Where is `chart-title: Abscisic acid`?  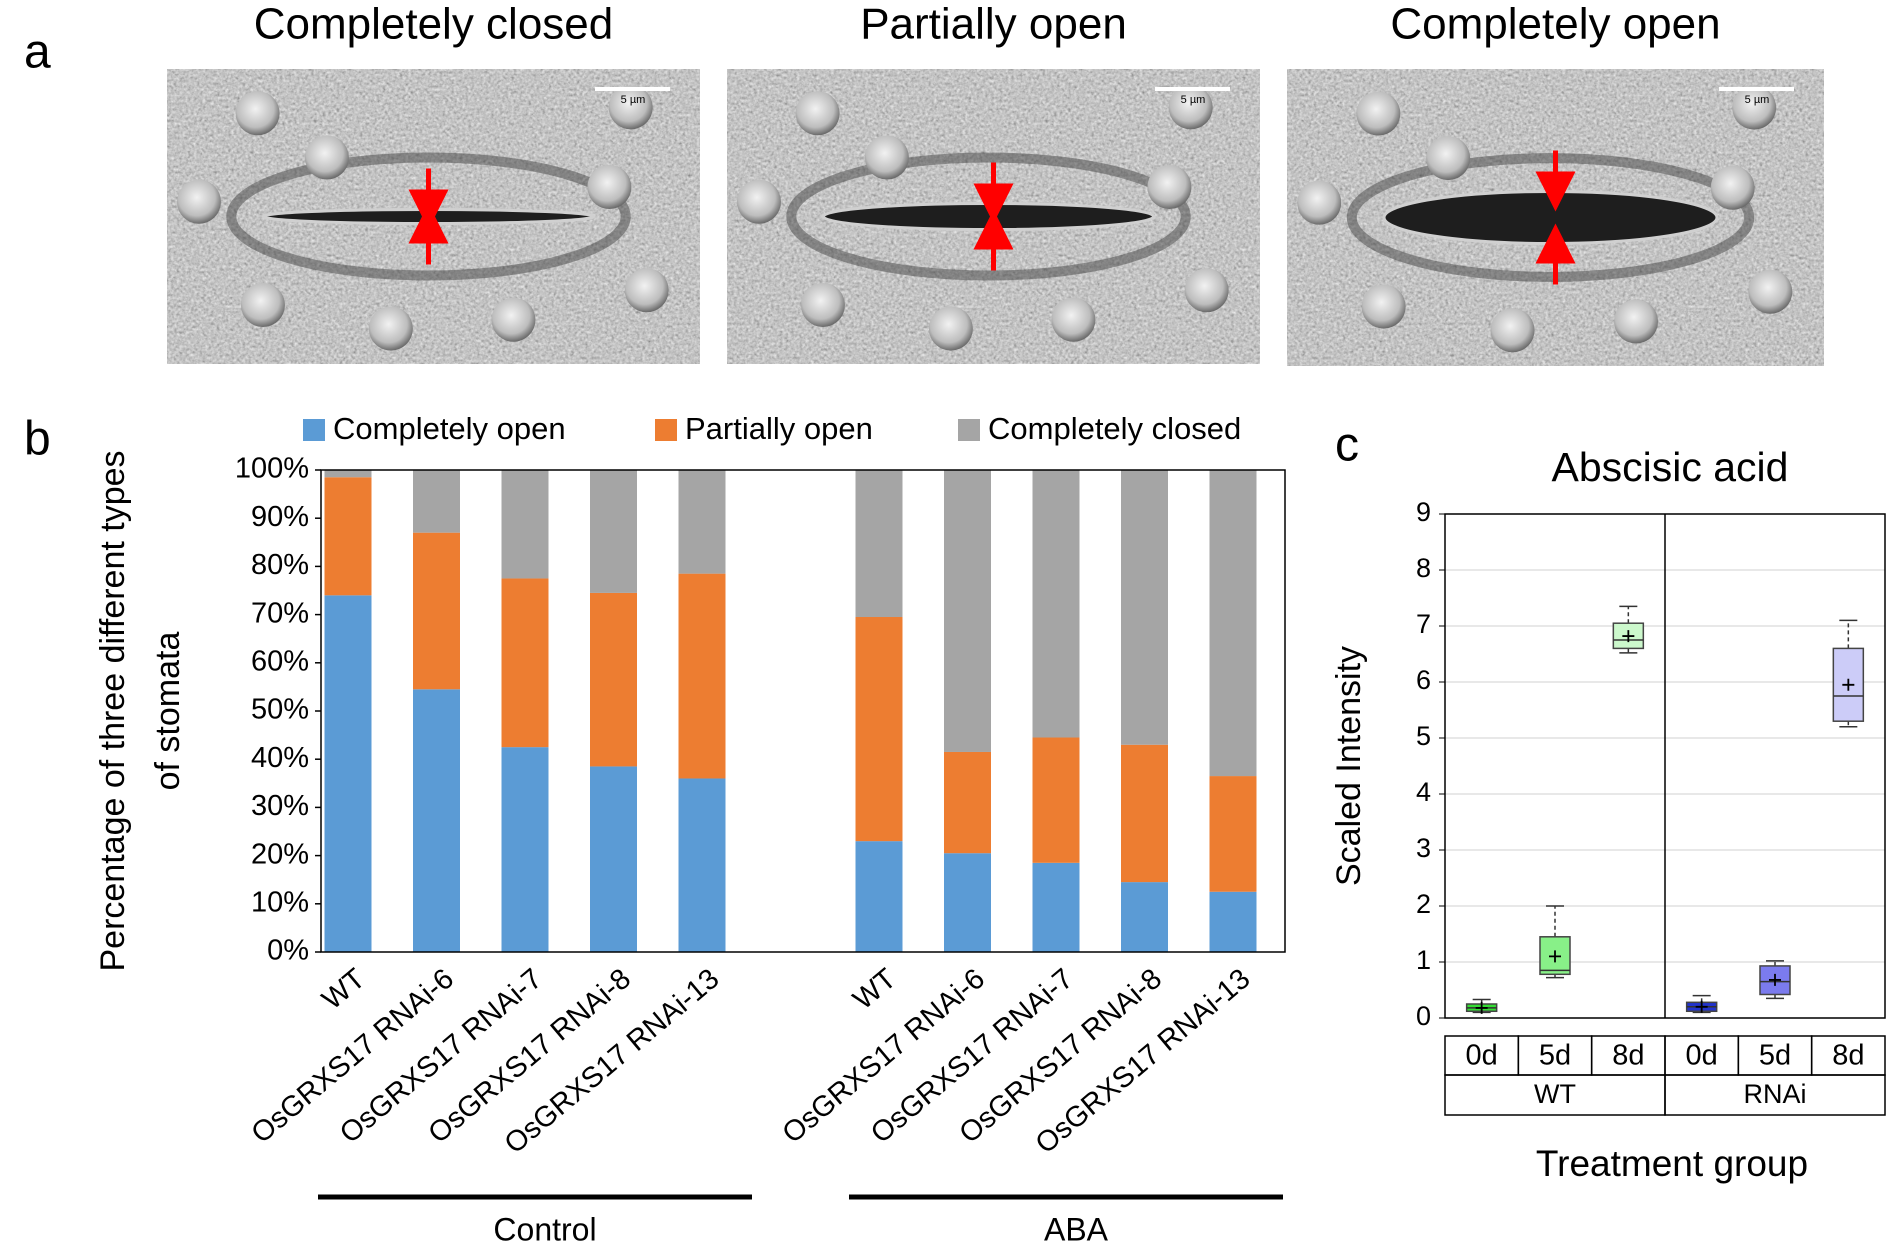 chart-title: Abscisic acid is located at coordinates (1670, 467).